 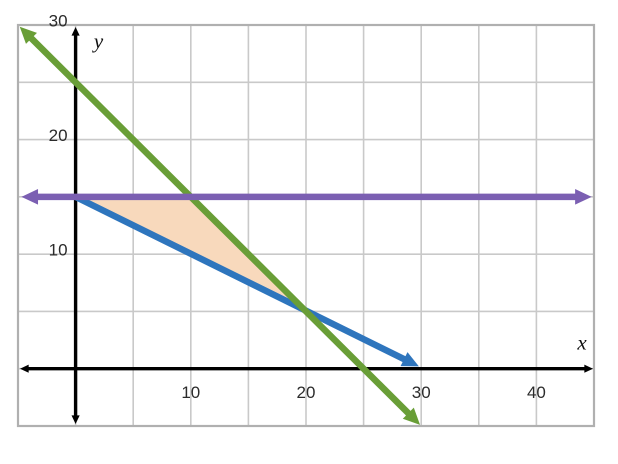 I want to click on y-axis-label: y, so click(x=98, y=41).